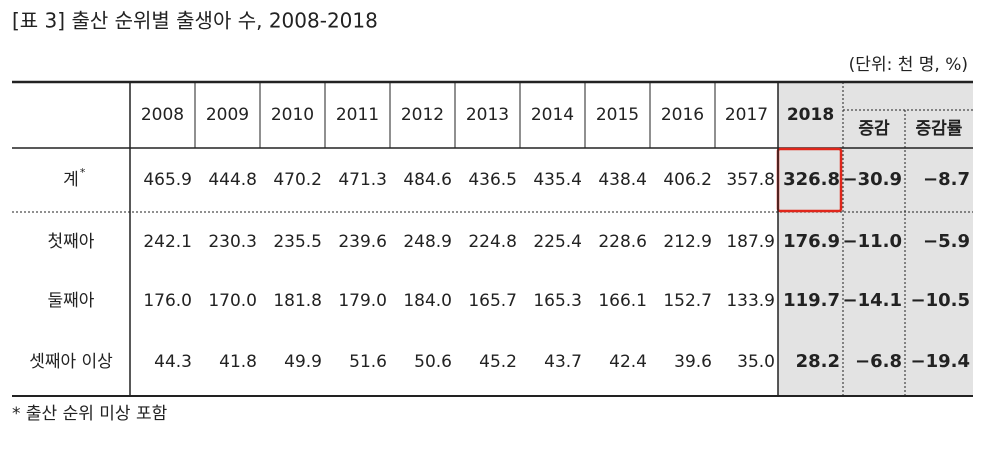 Image resolution: width=992 pixels, height=451 pixels. I want to click on row-label: 계, so click(71, 180).